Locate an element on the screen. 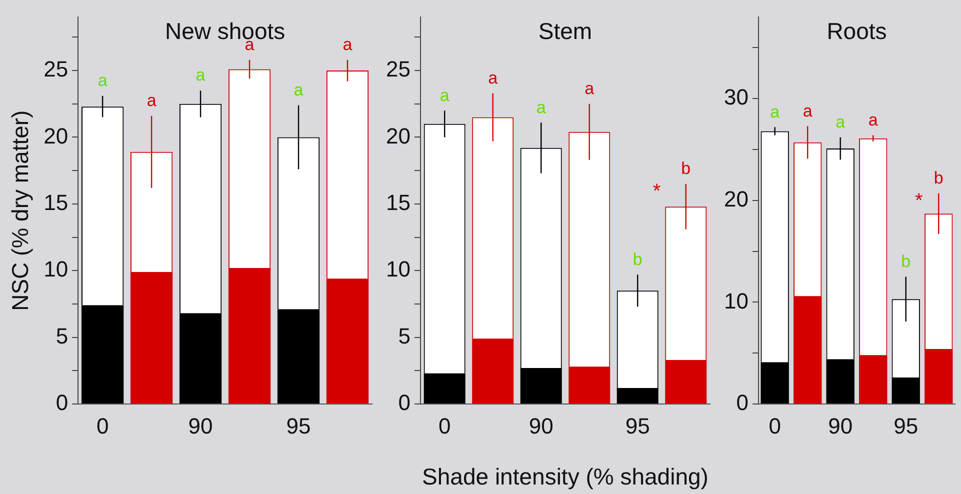 The image size is (961, 494). chart-title: Roots is located at coordinates (856, 31).